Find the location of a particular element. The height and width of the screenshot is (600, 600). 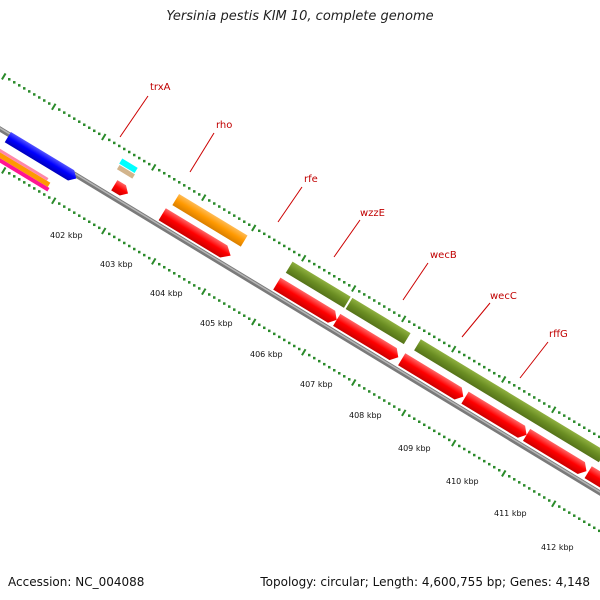

map-title: Yersinia pestis KIM 10, complete genome is located at coordinates (300, 16).